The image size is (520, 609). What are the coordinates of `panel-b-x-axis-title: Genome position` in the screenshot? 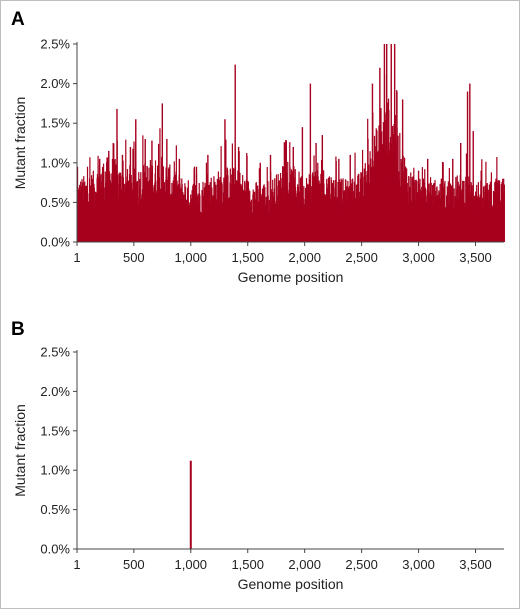 It's located at (291, 584).